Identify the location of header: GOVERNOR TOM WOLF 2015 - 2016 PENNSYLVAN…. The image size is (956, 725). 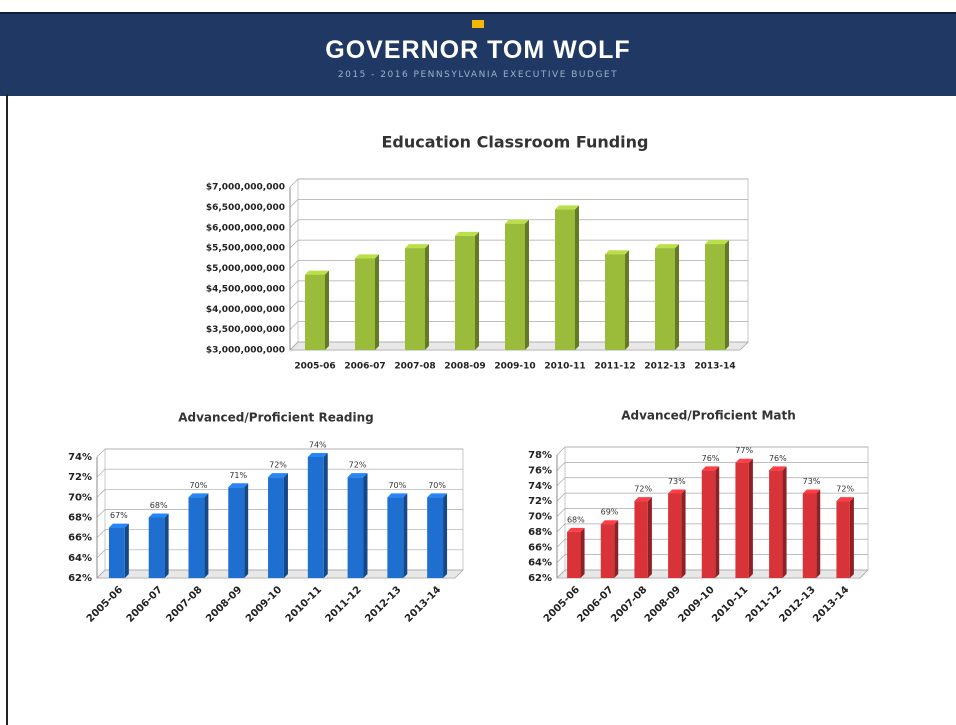
(478, 54).